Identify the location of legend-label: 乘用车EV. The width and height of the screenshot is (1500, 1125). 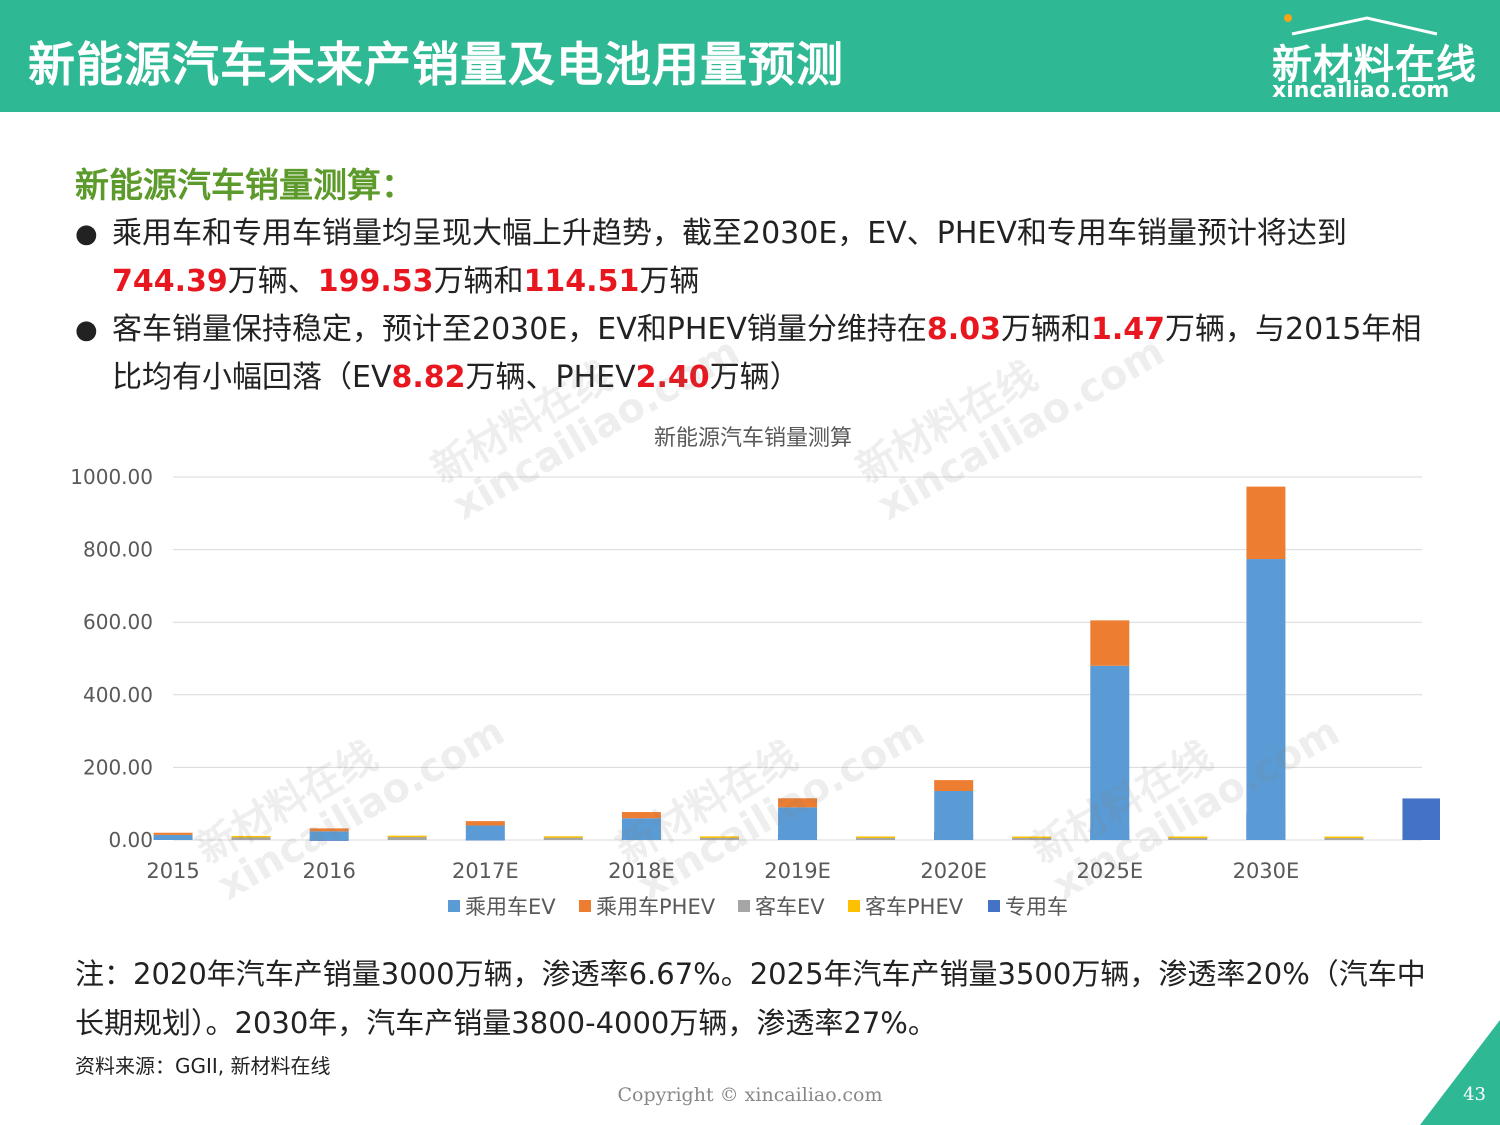
(510, 907).